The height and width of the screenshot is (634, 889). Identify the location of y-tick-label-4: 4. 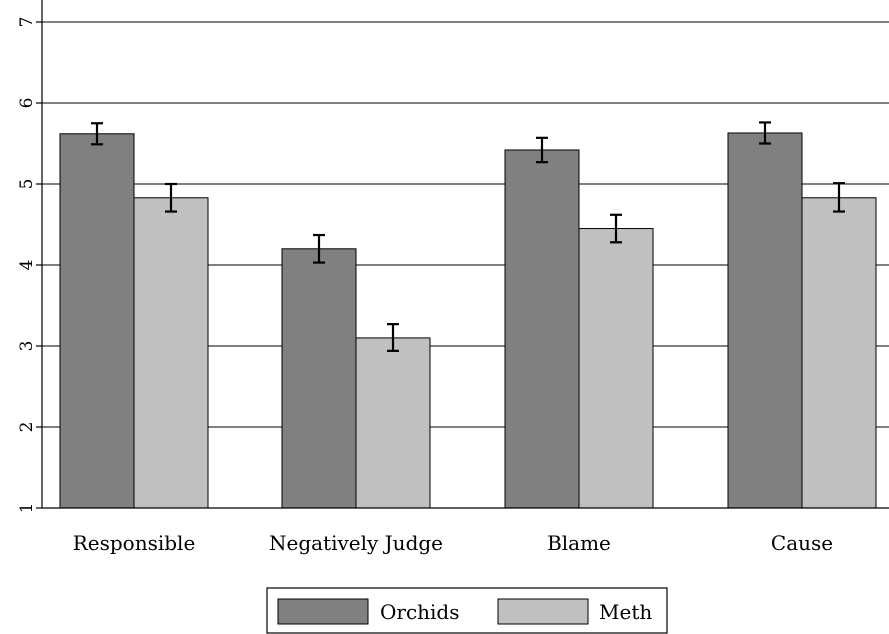
(27, 265).